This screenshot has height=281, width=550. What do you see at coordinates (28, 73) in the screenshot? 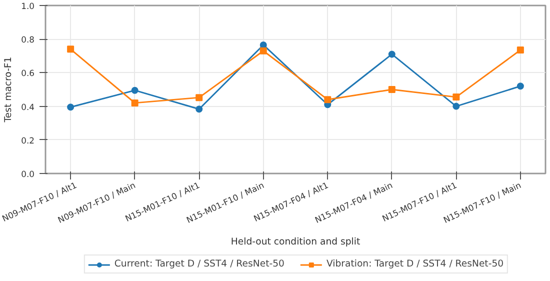
I see `y-tick-label: 0.6` at bounding box center [28, 73].